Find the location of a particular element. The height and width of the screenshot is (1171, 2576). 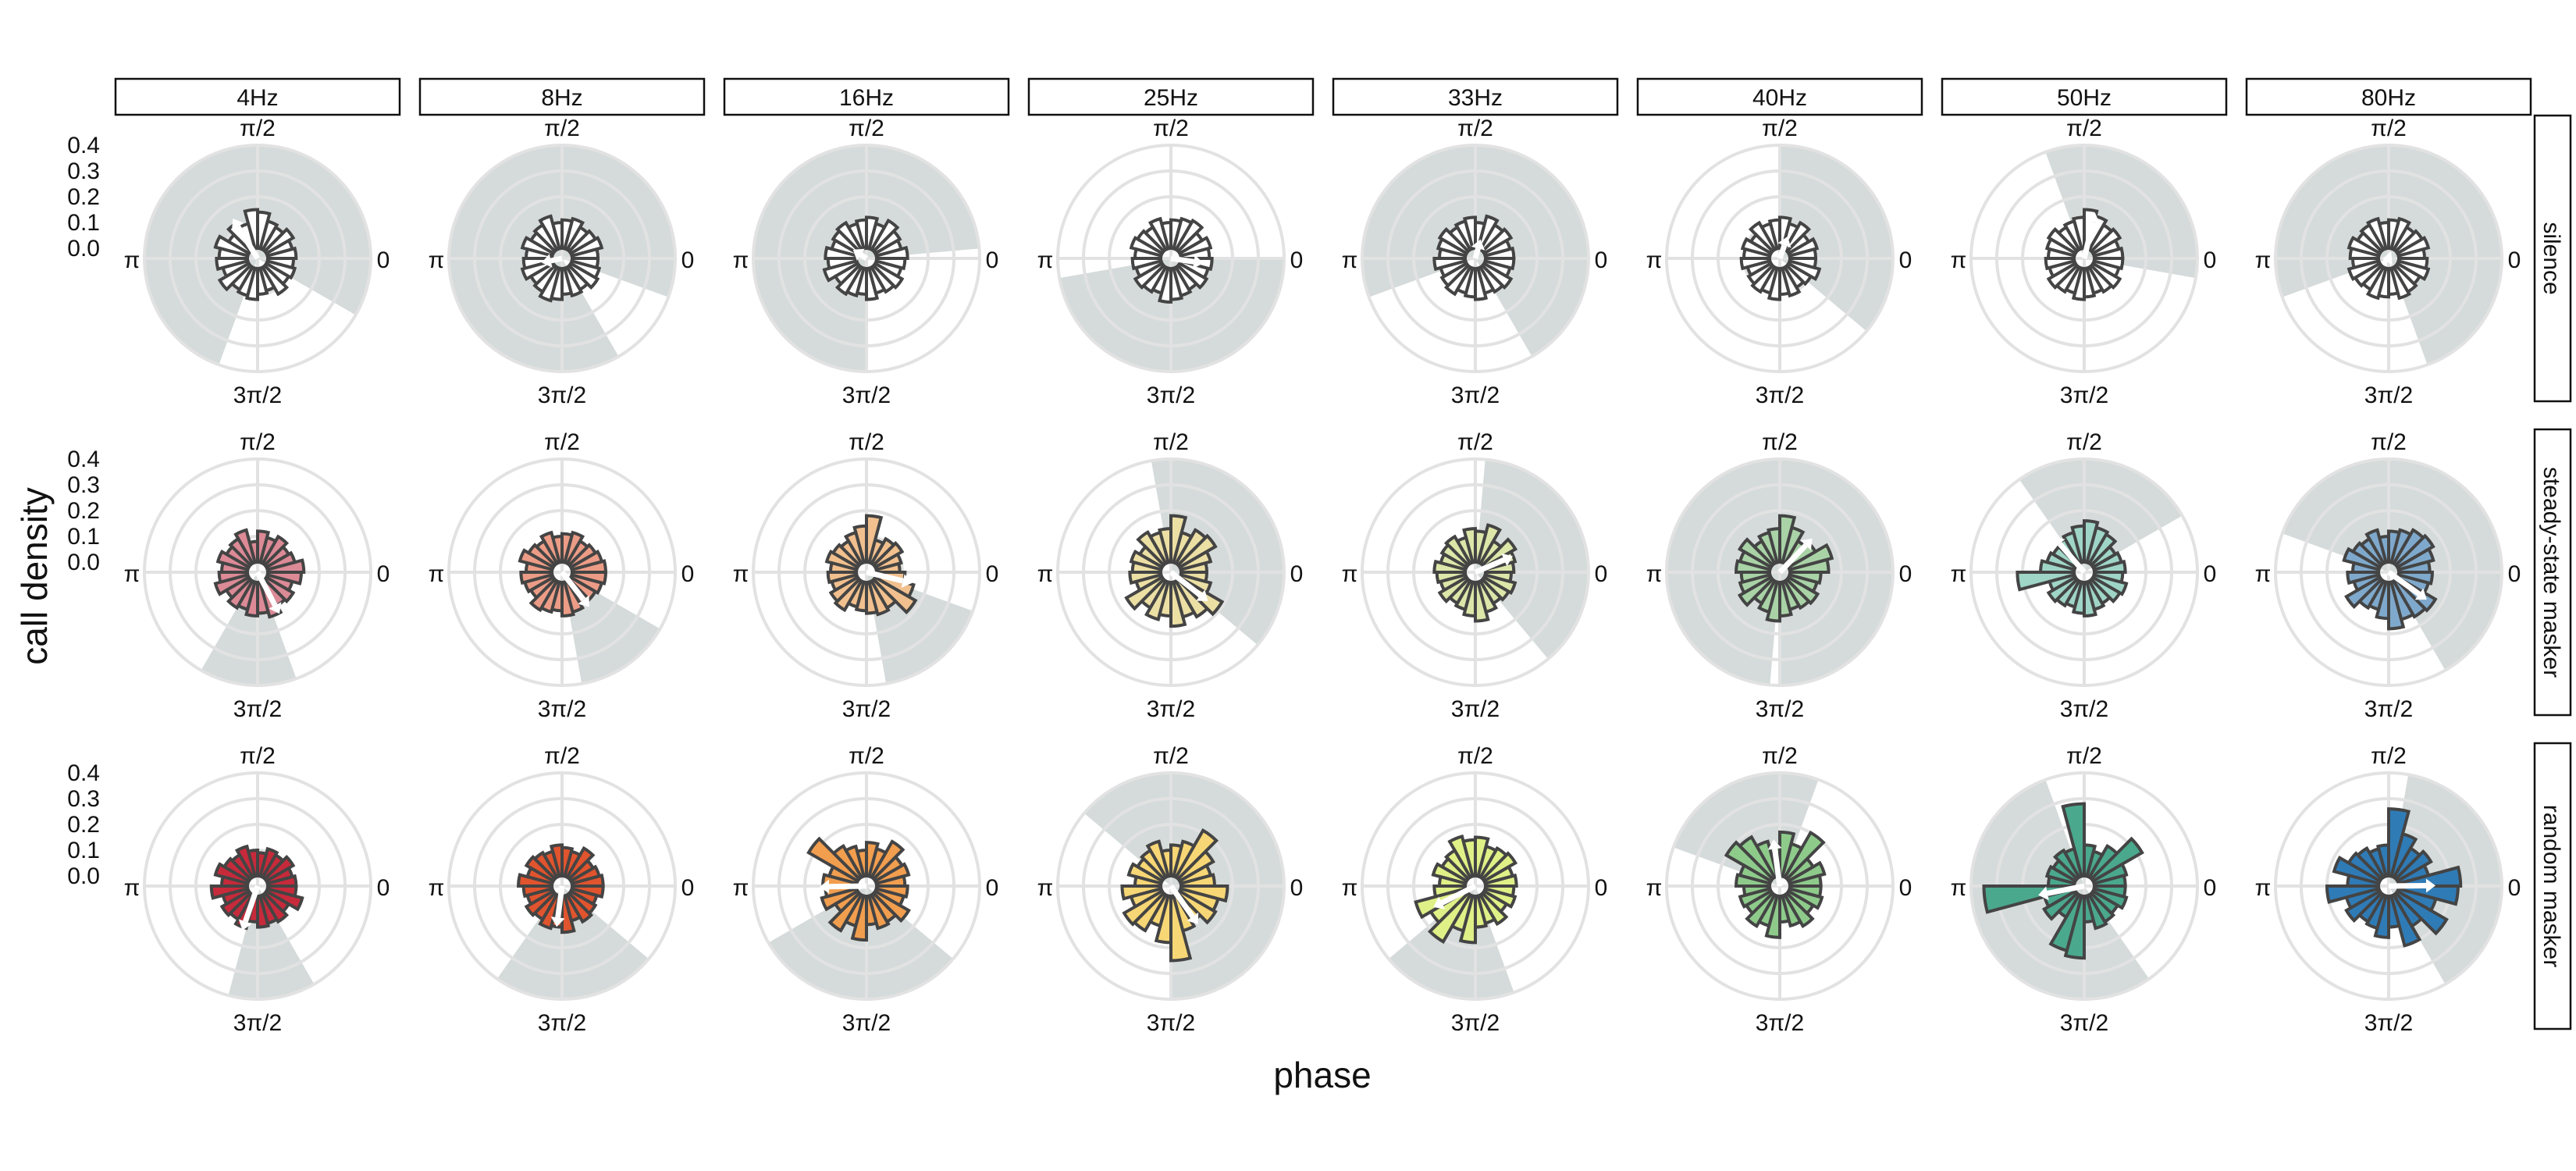

column-header-label: 50Hz is located at coordinates (2084, 98).